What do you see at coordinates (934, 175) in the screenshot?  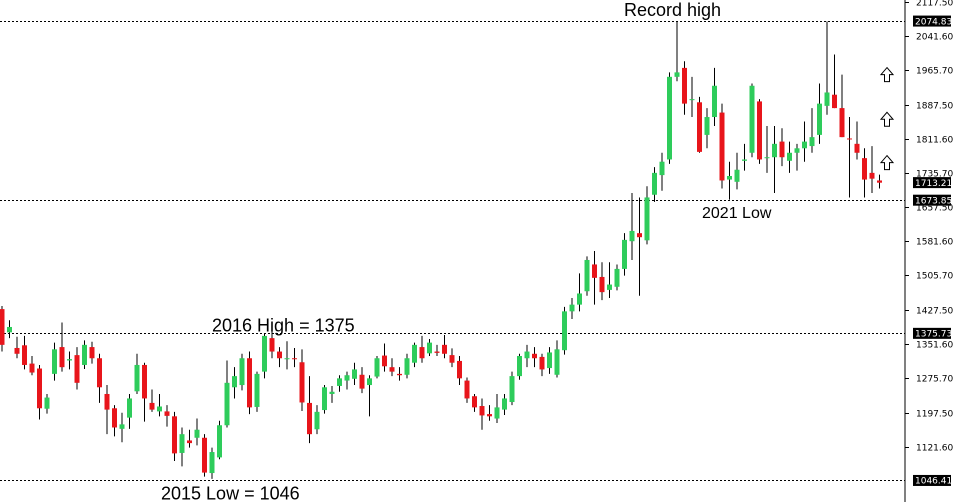 I see `y-tick-label: 1735.70` at bounding box center [934, 175].